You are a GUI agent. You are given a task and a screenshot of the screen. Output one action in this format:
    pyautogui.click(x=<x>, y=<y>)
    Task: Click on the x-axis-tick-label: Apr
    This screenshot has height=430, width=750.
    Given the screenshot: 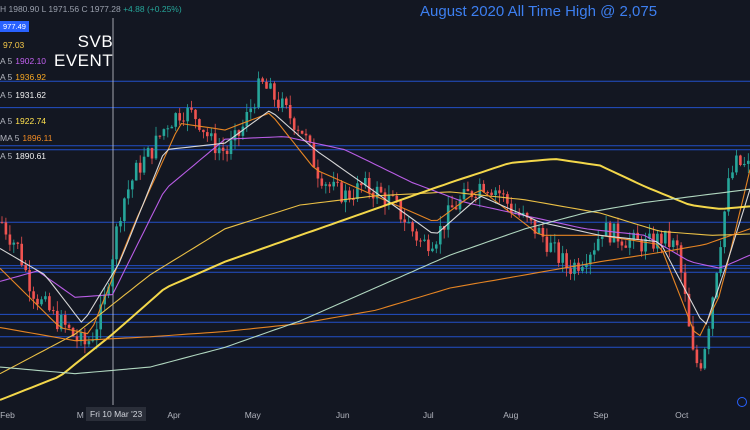 What is the action you would take?
    pyautogui.click(x=174, y=415)
    